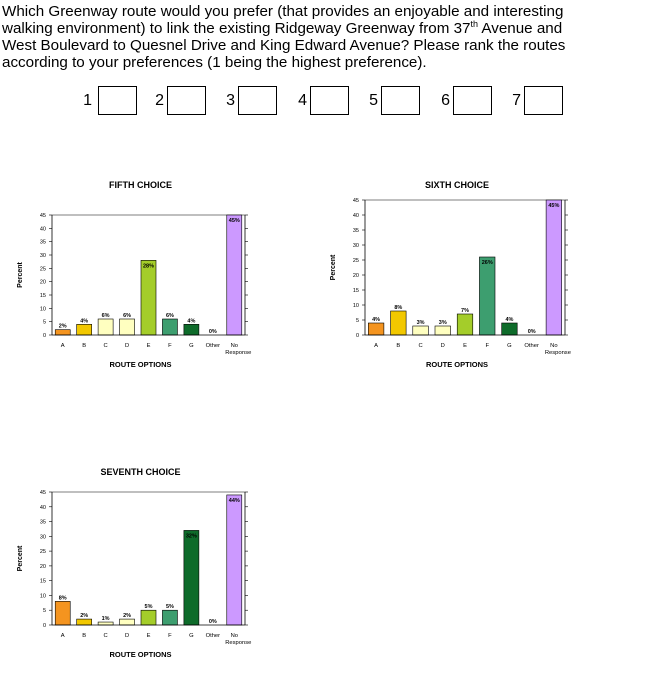  What do you see at coordinates (63, 598) in the screenshot?
I see `data-label: 8%` at bounding box center [63, 598].